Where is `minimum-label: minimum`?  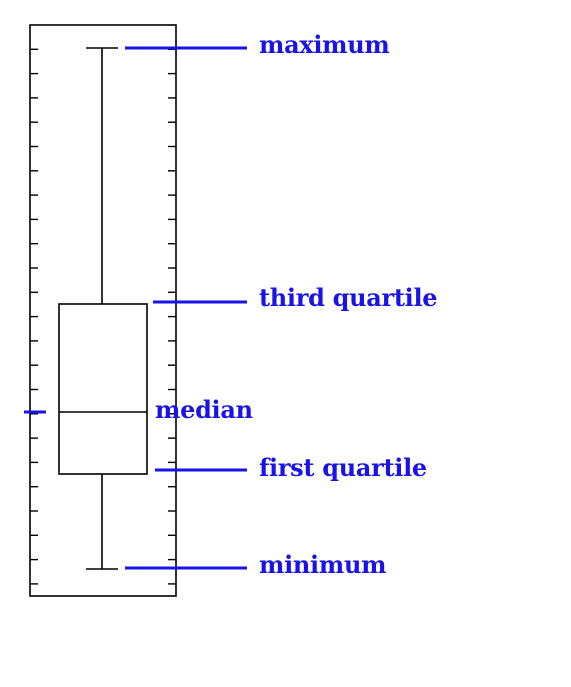 minimum-label: minimum is located at coordinates (323, 564).